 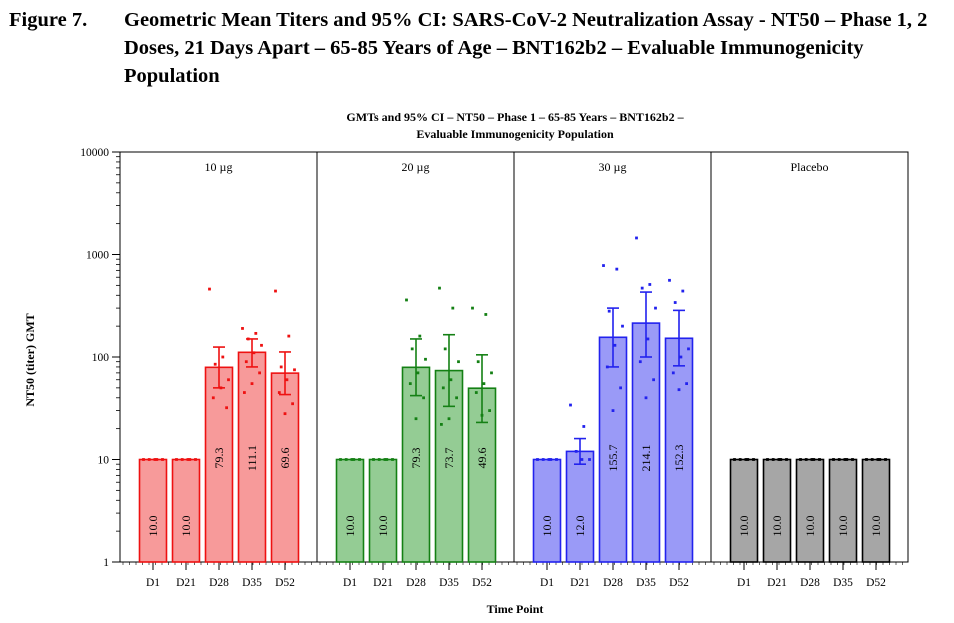 What do you see at coordinates (219, 458) in the screenshot?
I see `bar-value-label: 79.3` at bounding box center [219, 458].